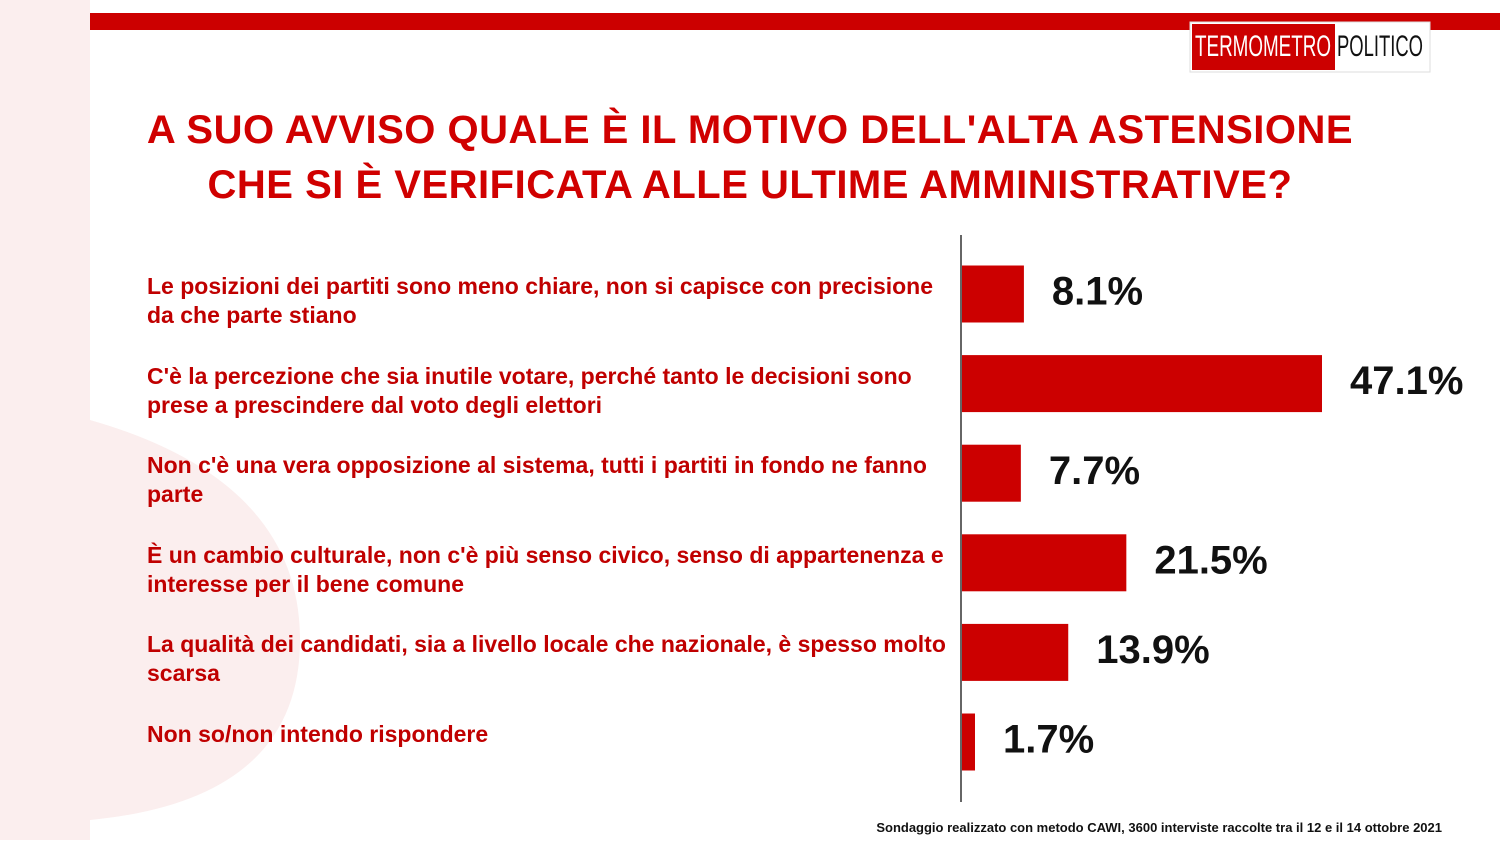 This screenshot has width=1500, height=844. Describe the element at coordinates (1406, 381) in the screenshot. I see `value-label: 47.1%` at that location.